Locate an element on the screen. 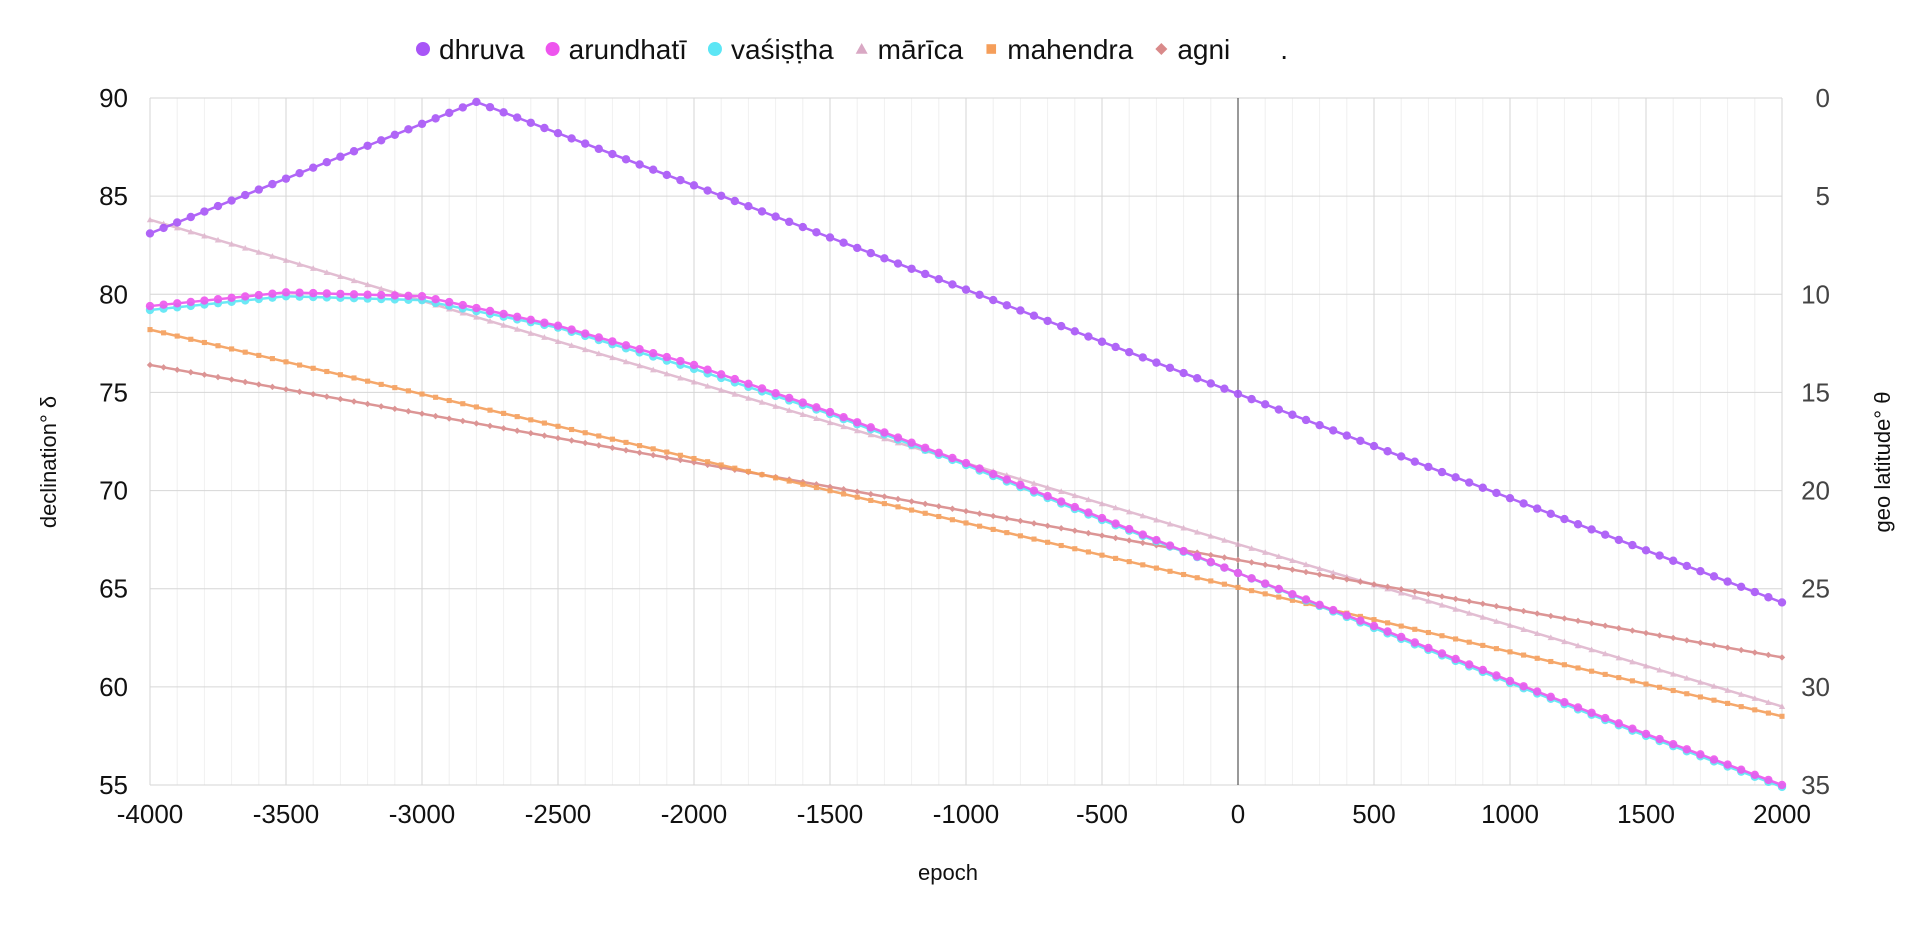 The height and width of the screenshot is (944, 1920). y-tick-label: 80 is located at coordinates (113, 294).